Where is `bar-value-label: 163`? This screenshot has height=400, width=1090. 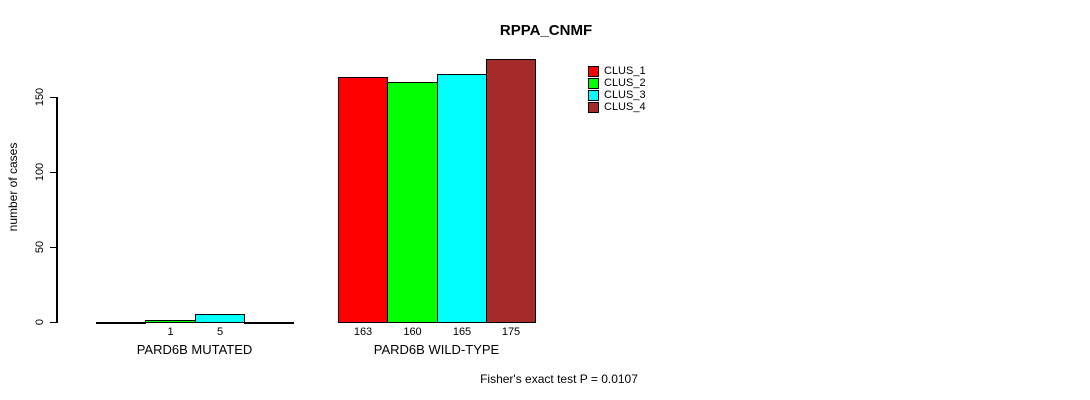
bar-value-label: 163 is located at coordinates (363, 332).